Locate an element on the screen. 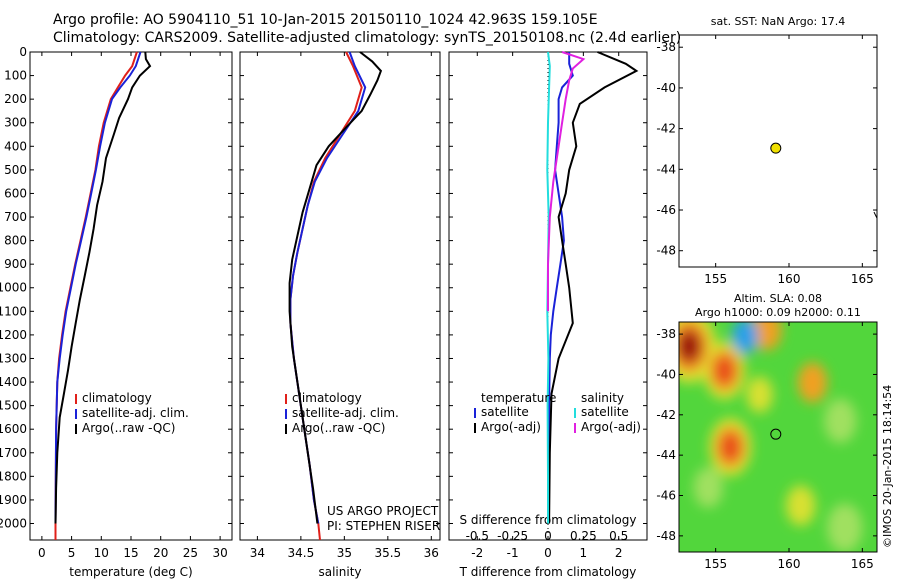 Image resolution: width=900 pixels, height=580 pixels. x-tick-label: 15 is located at coordinates (130, 553).